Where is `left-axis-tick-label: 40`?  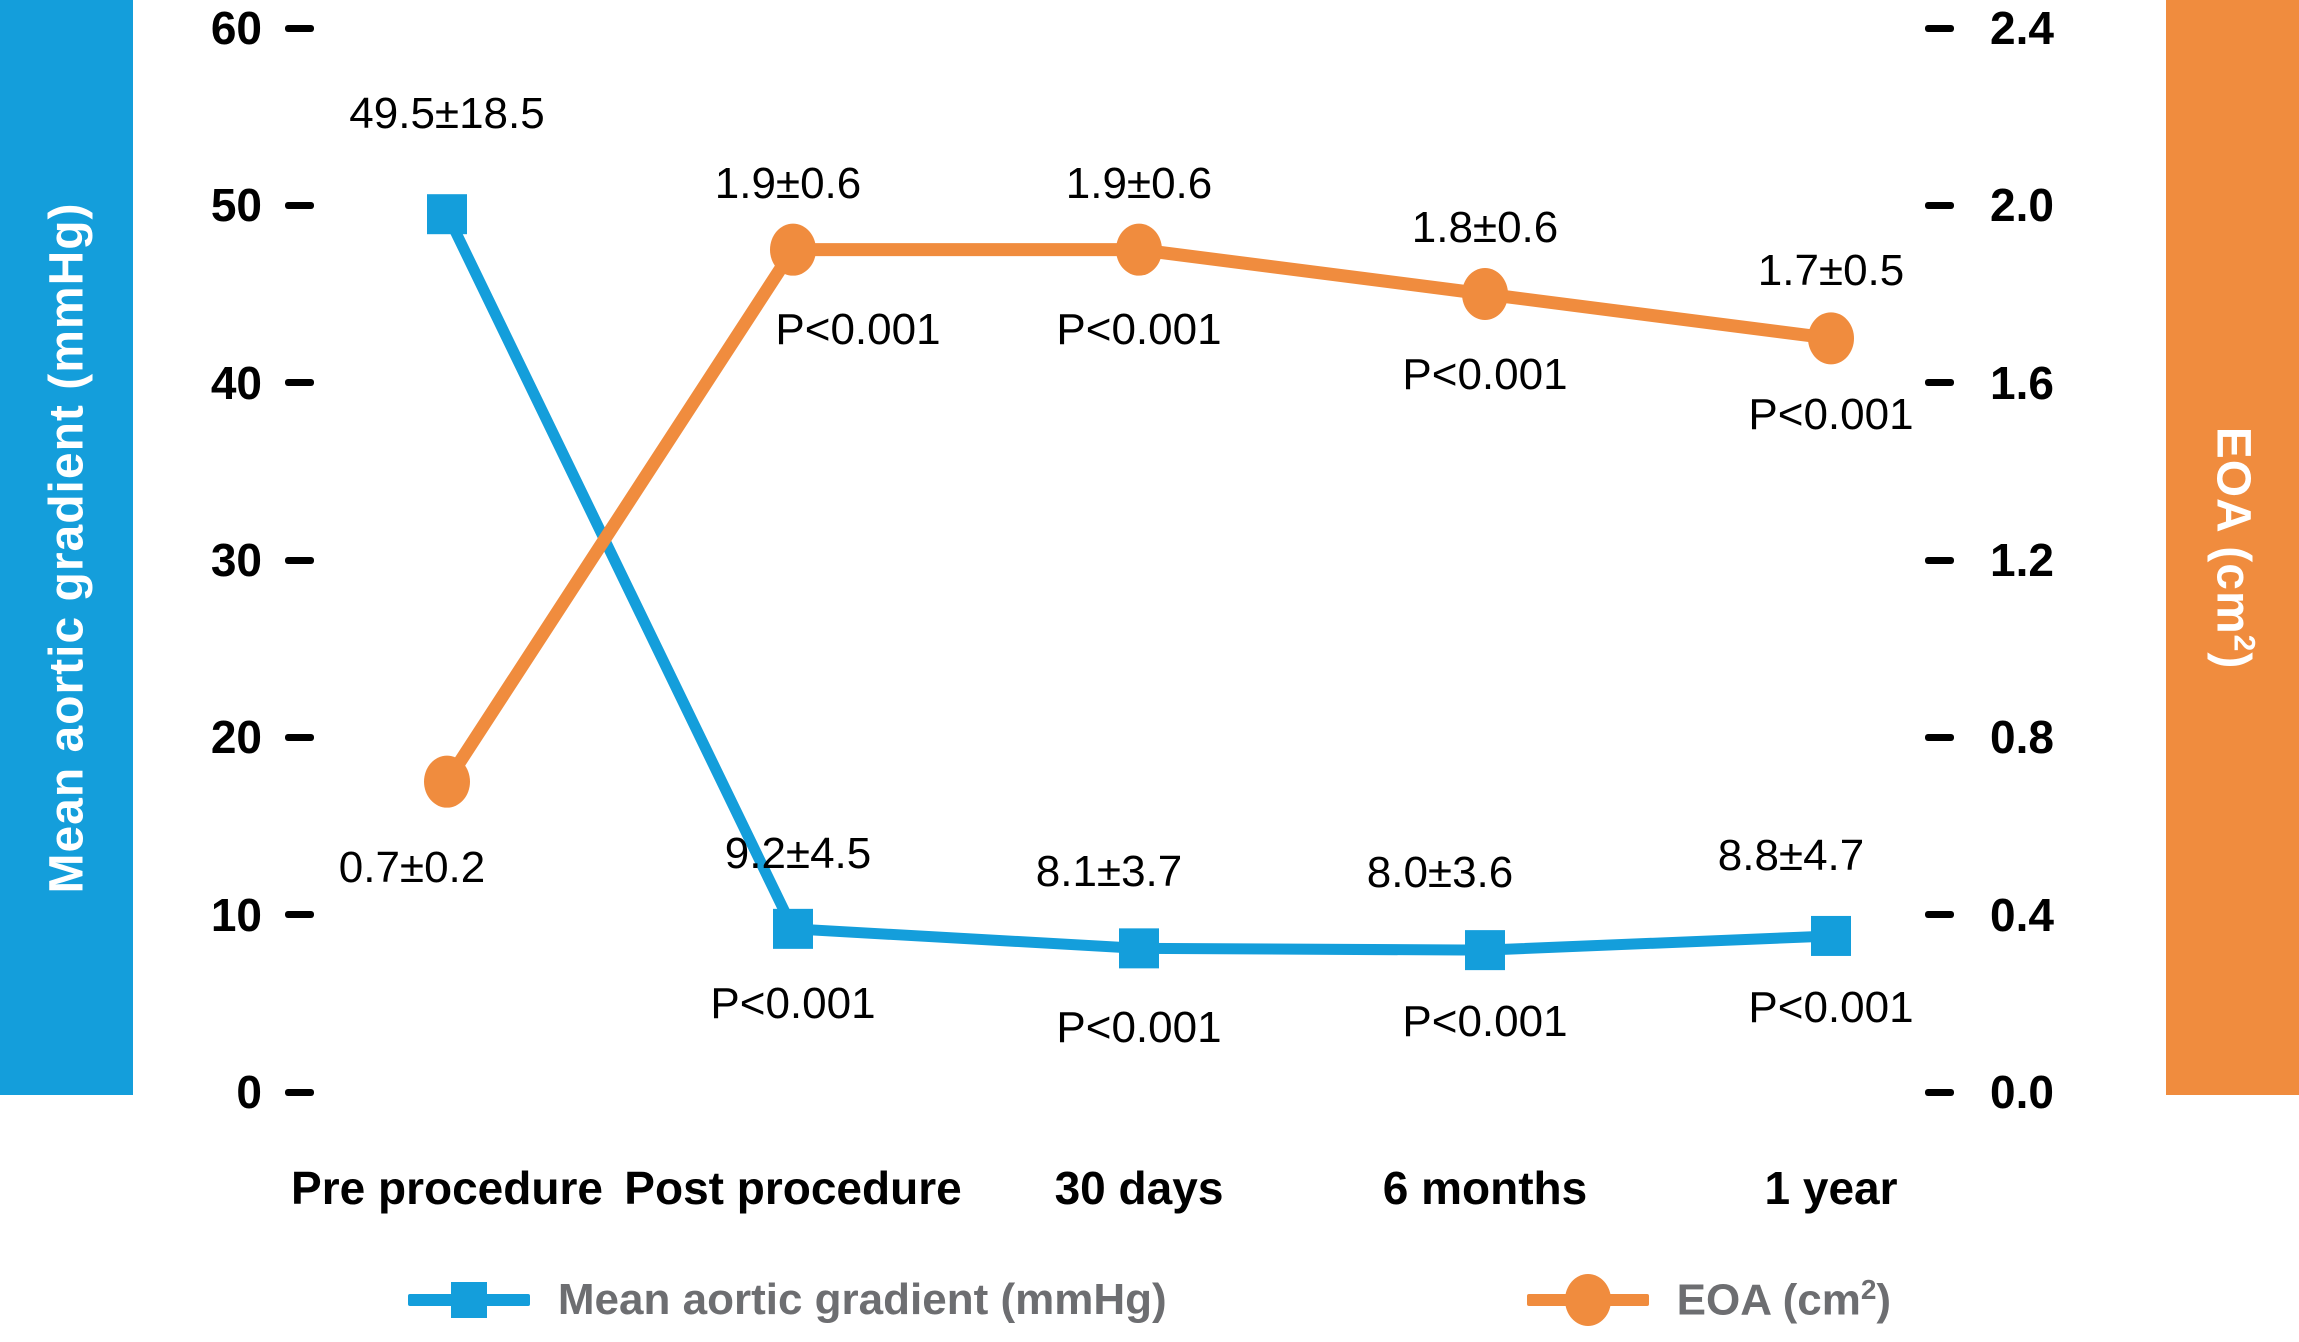
left-axis-tick-label: 40 is located at coordinates (236, 382).